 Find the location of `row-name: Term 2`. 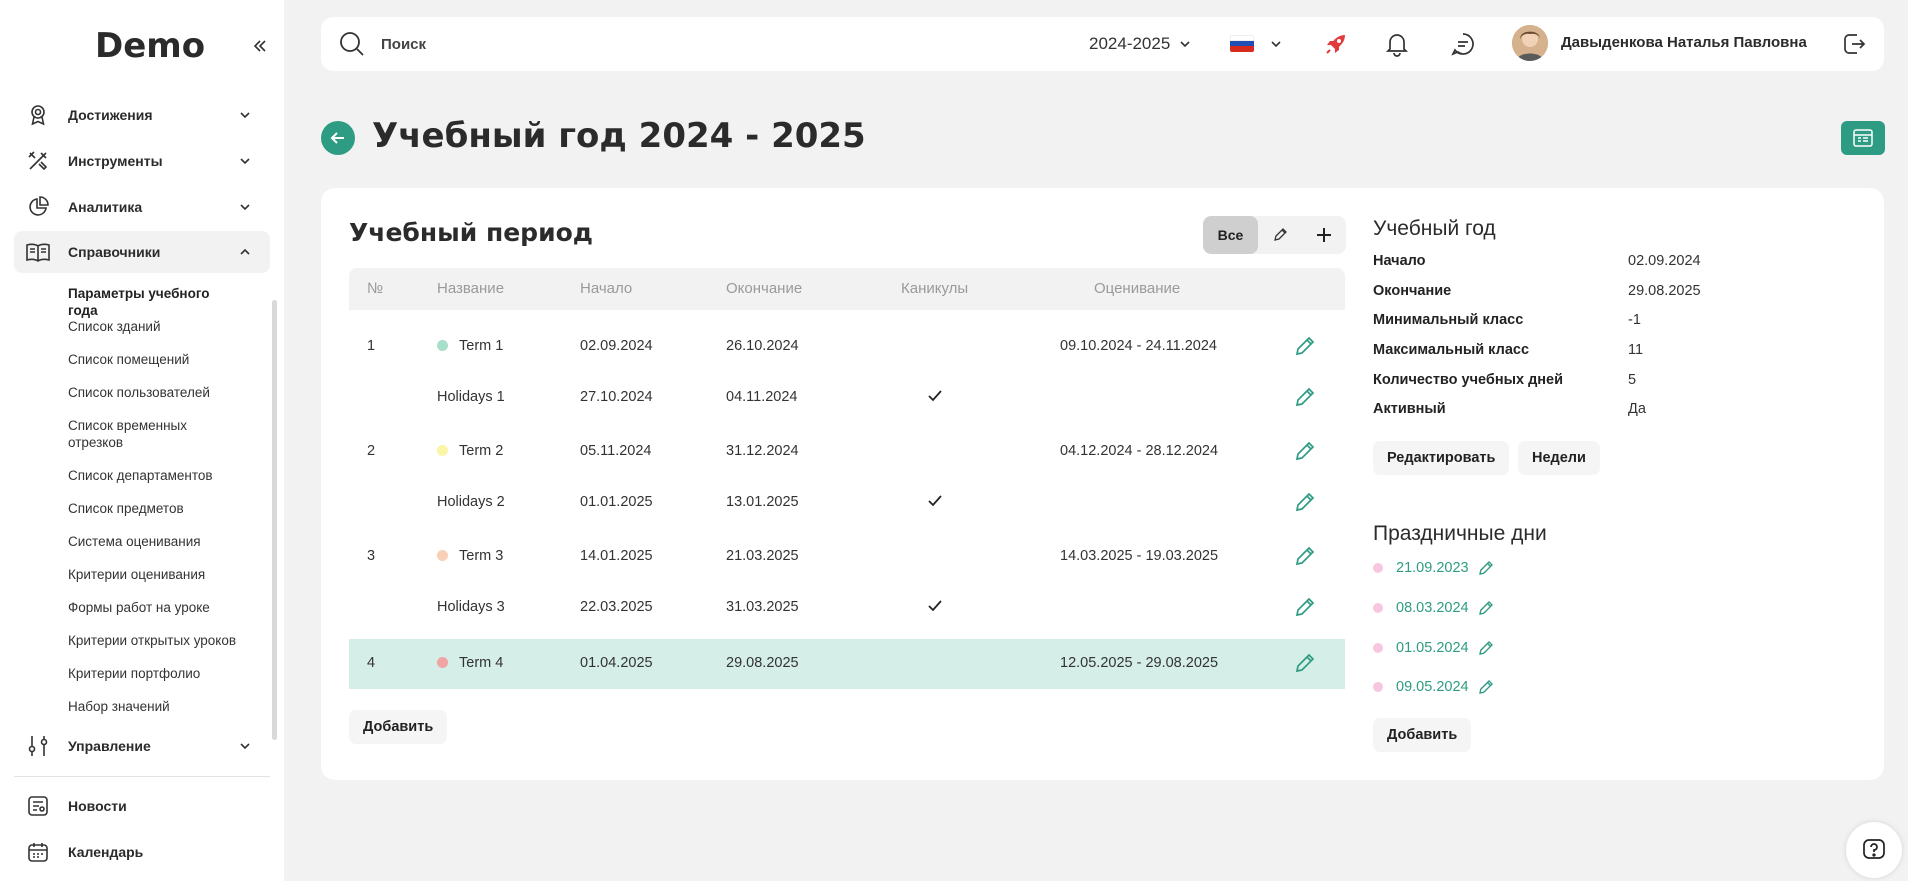

row-name: Term 2 is located at coordinates (470, 451).